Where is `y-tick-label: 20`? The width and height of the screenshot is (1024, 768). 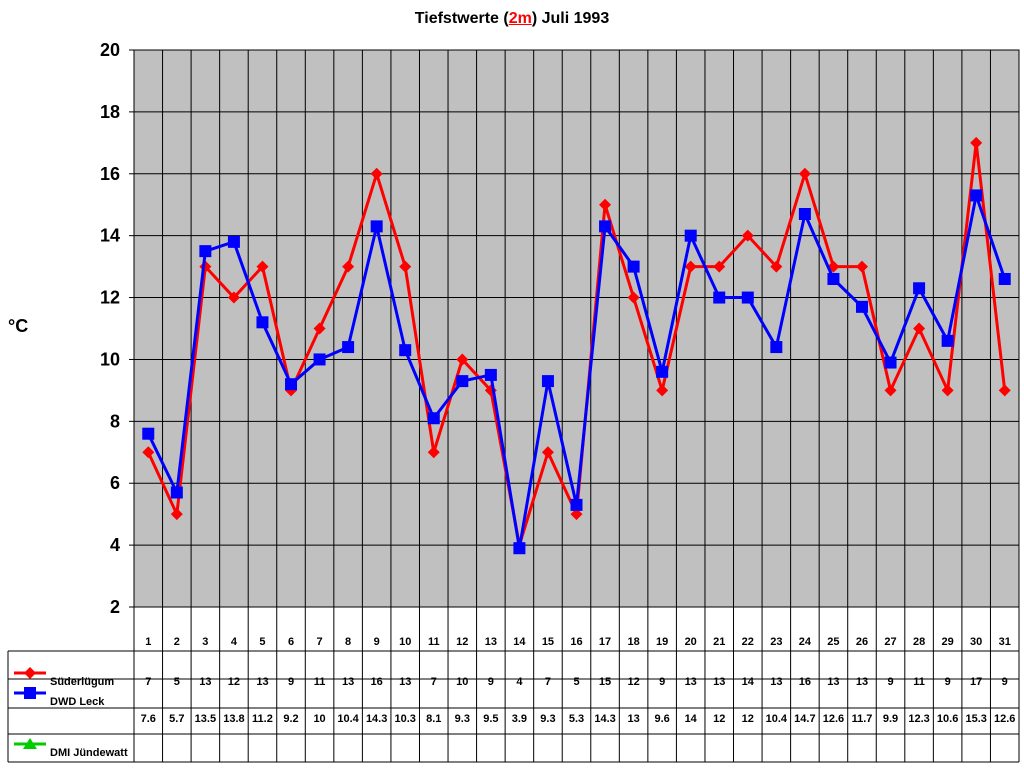 y-tick-label: 20 is located at coordinates (110, 50).